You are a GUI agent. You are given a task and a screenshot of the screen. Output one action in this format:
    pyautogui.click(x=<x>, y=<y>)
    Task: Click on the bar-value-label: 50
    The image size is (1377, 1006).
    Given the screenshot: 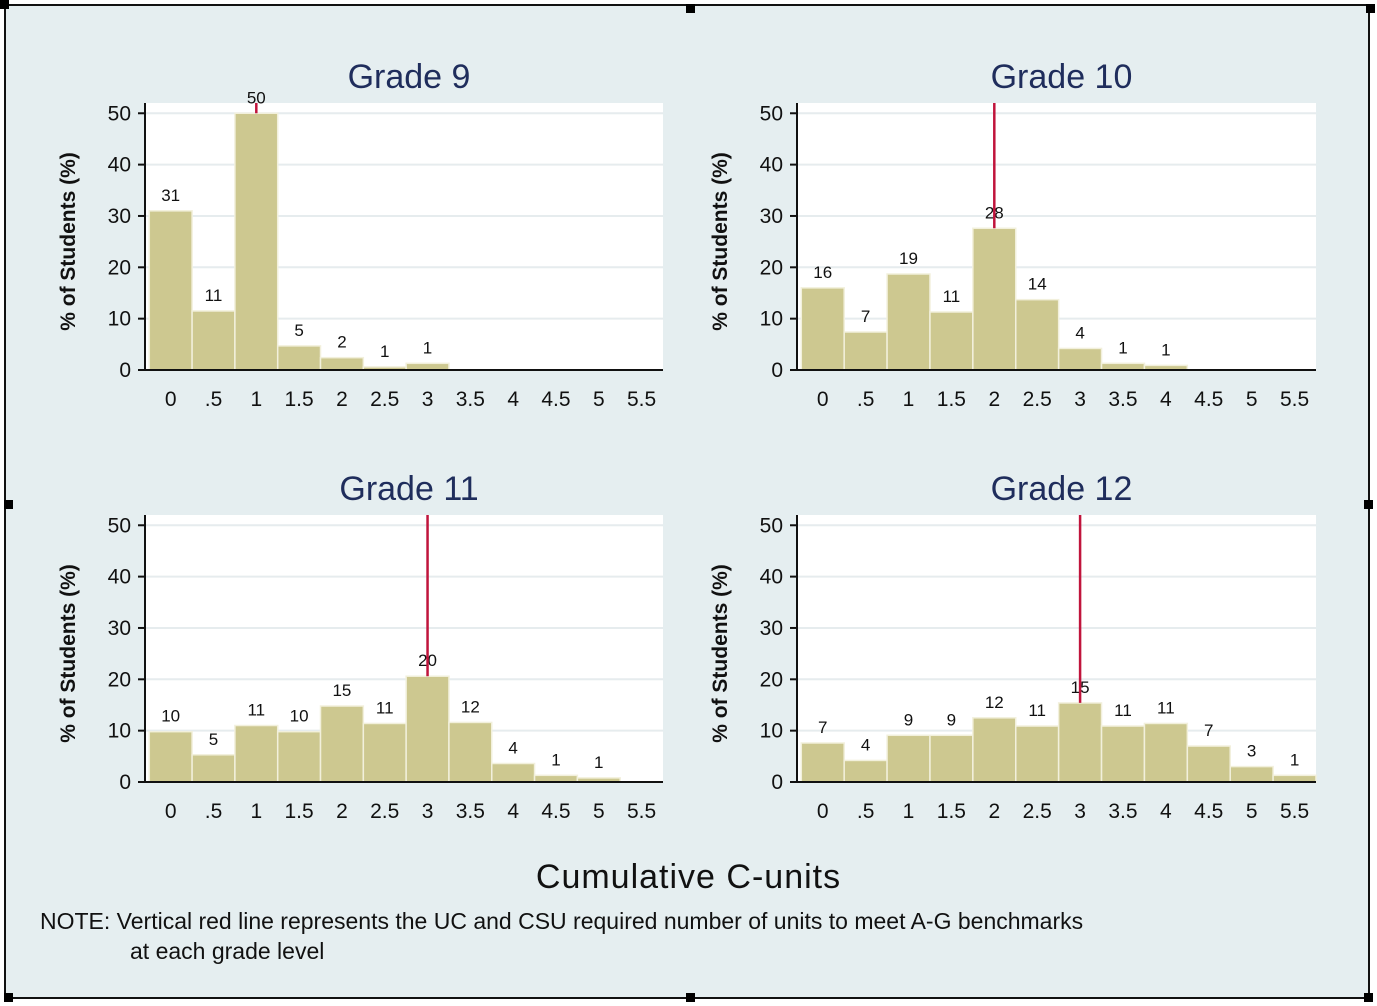 What is the action you would take?
    pyautogui.click(x=256, y=97)
    